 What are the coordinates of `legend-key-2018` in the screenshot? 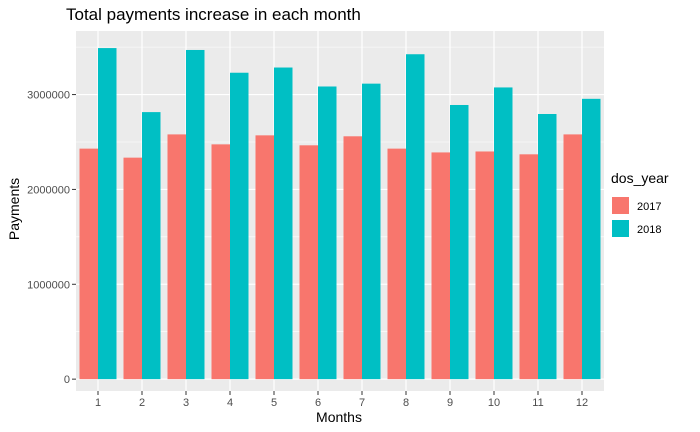 It's located at (620, 228).